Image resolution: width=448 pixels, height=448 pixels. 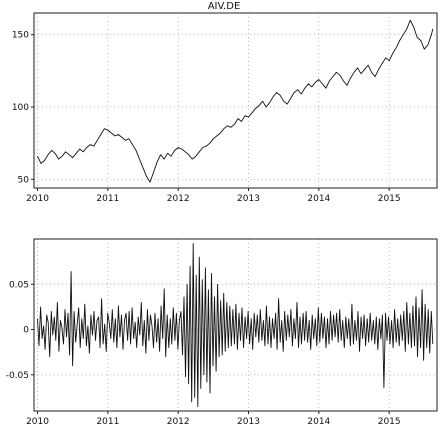 What do you see at coordinates (37, 199) in the screenshot?
I see `top-xtick-label: 2010` at bounding box center [37, 199].